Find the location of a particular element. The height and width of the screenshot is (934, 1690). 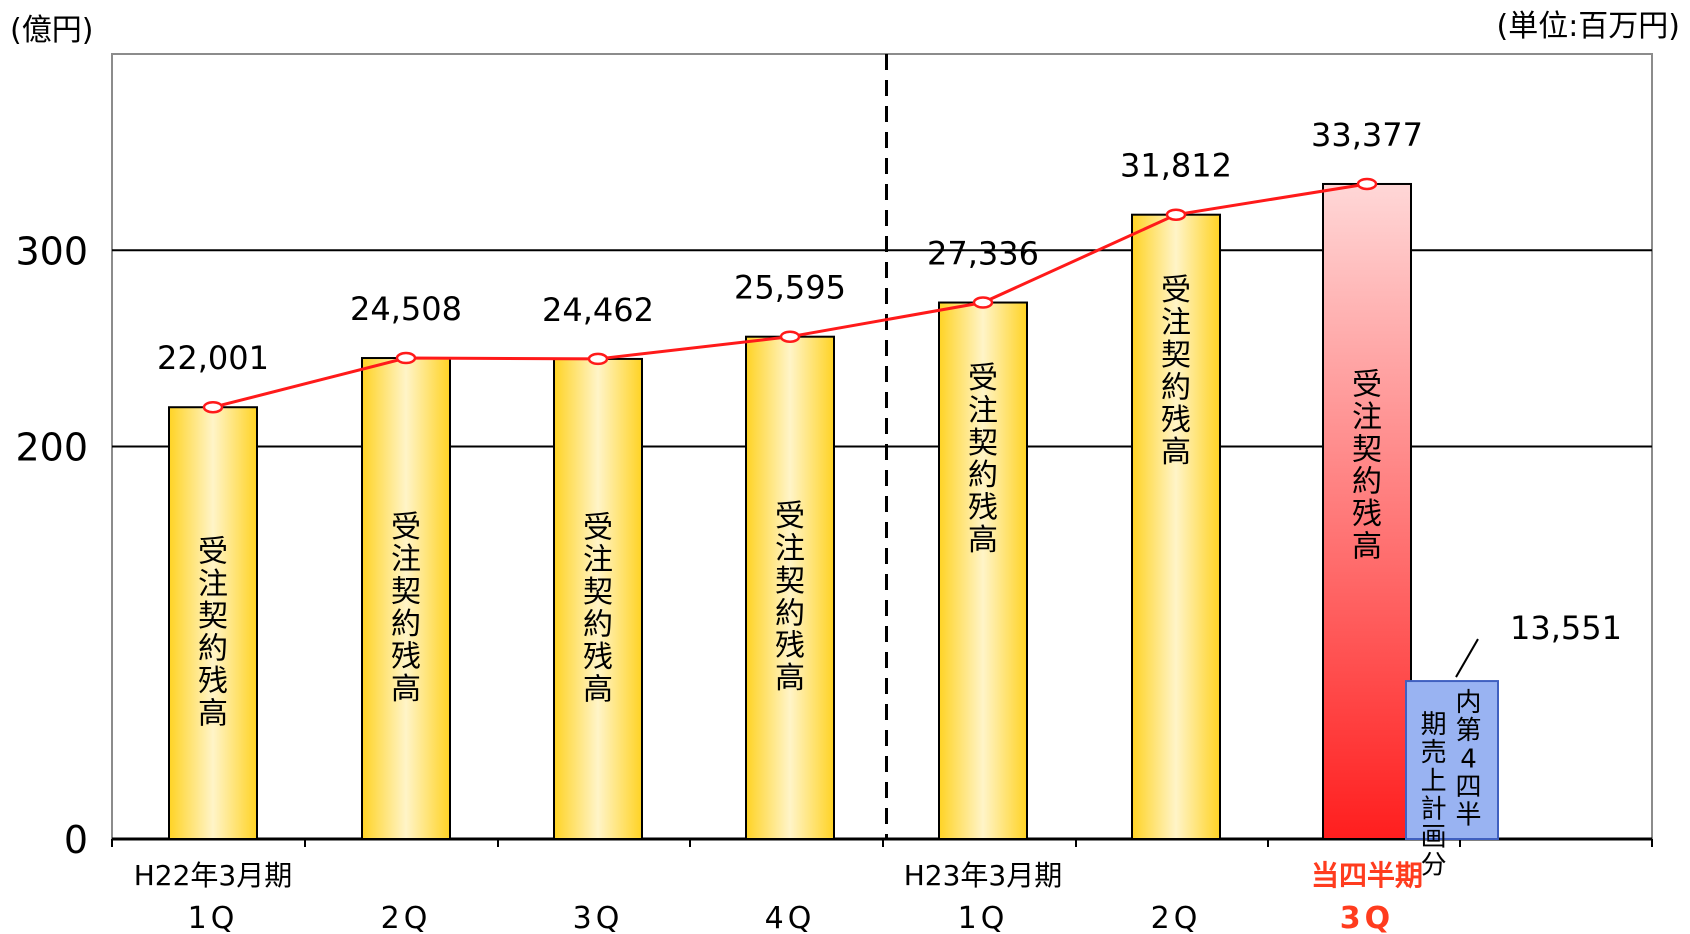

x-category-label: 4Q is located at coordinates (790, 917).